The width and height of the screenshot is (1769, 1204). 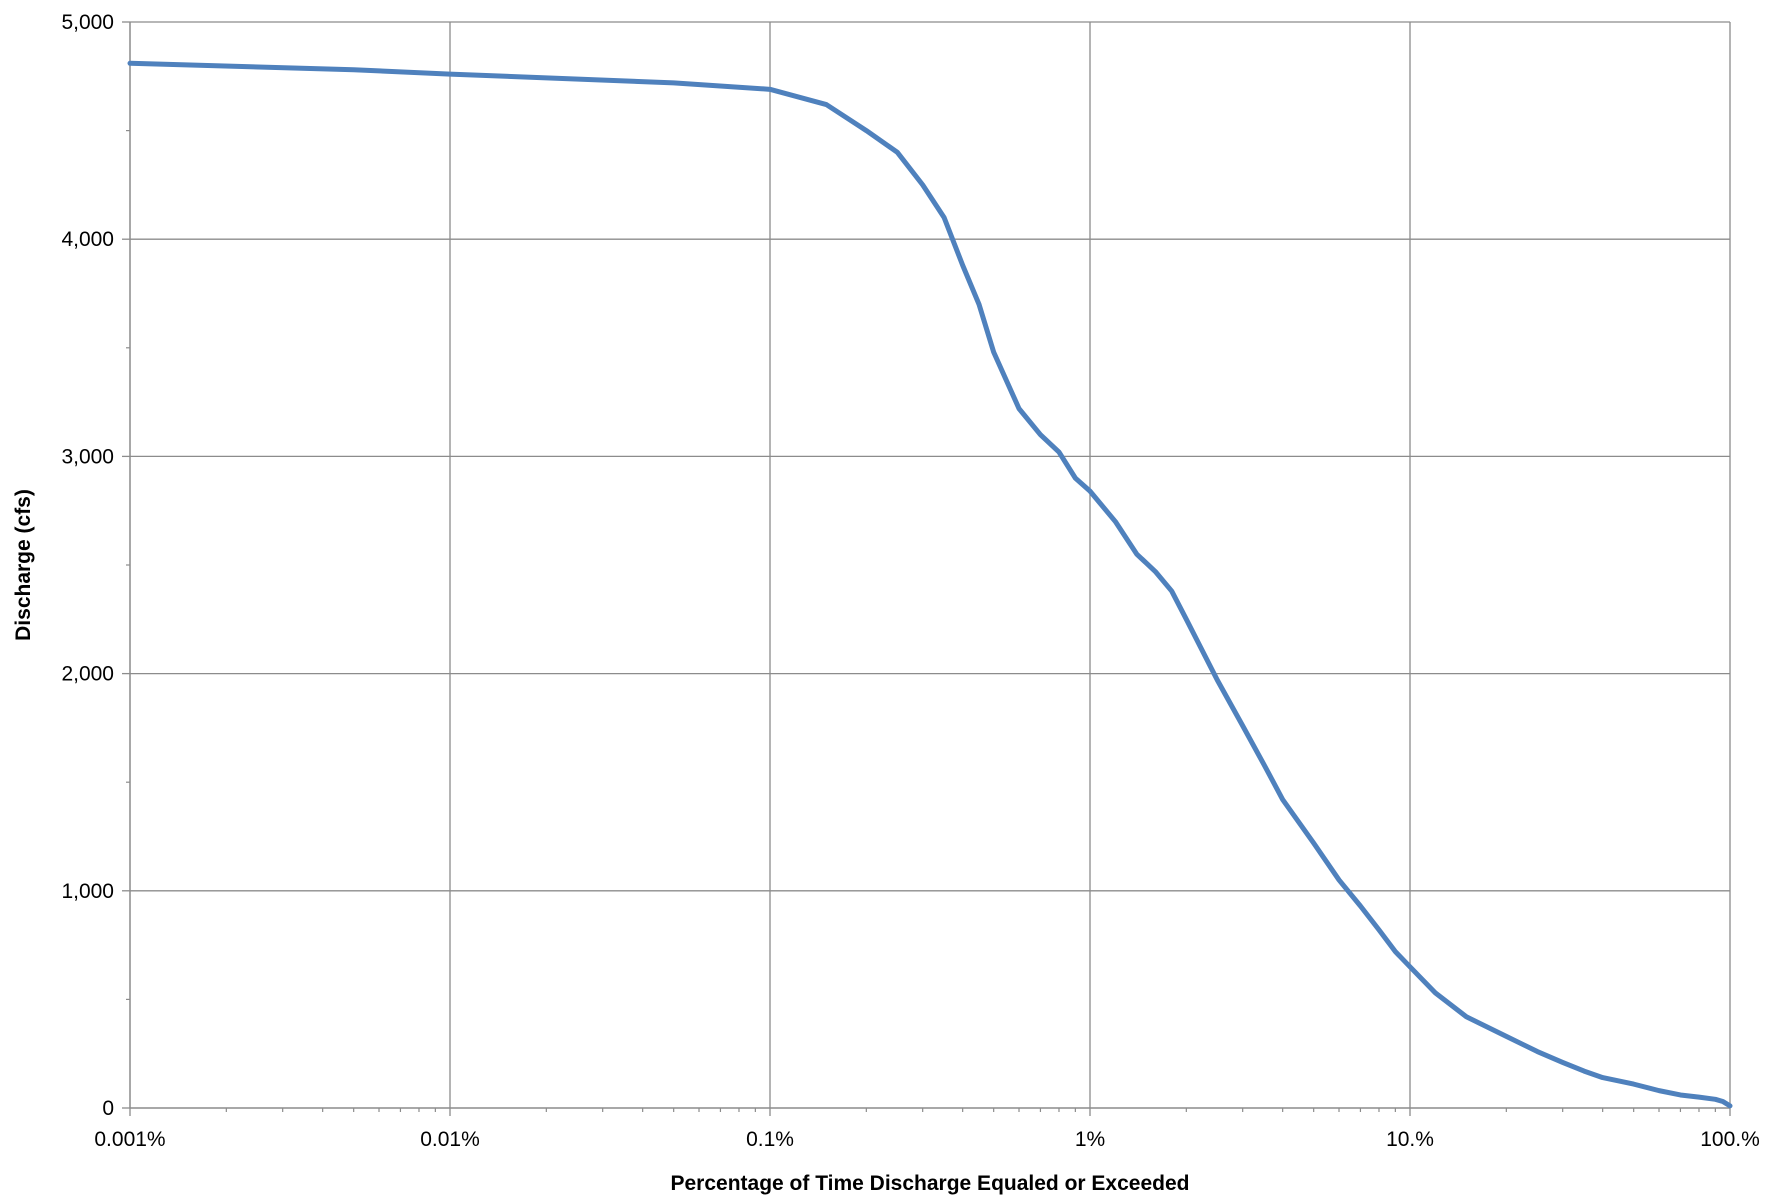 What do you see at coordinates (87, 891) in the screenshot?
I see `y-tick-label: 1,000` at bounding box center [87, 891].